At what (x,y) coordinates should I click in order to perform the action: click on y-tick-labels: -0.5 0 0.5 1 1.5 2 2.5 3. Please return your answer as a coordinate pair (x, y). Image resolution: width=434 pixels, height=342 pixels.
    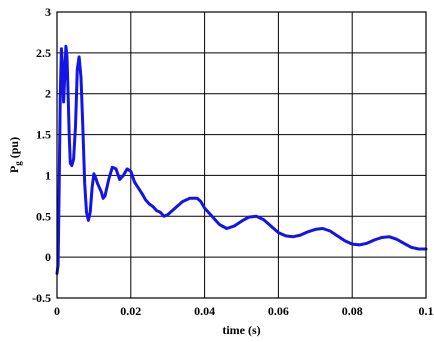
    Looking at the image, I should click on (41, 155).